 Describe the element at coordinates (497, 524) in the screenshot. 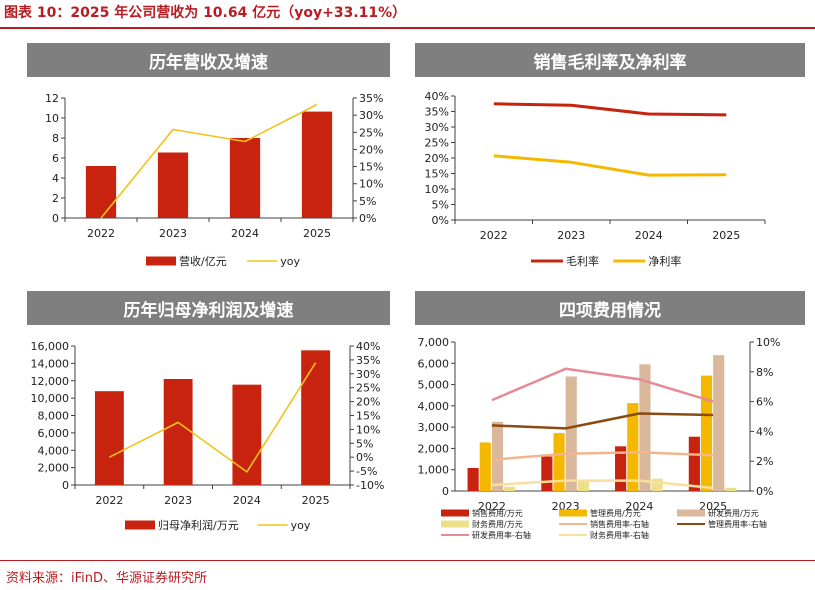

I see `legend-label: 财务费用/万元` at that location.